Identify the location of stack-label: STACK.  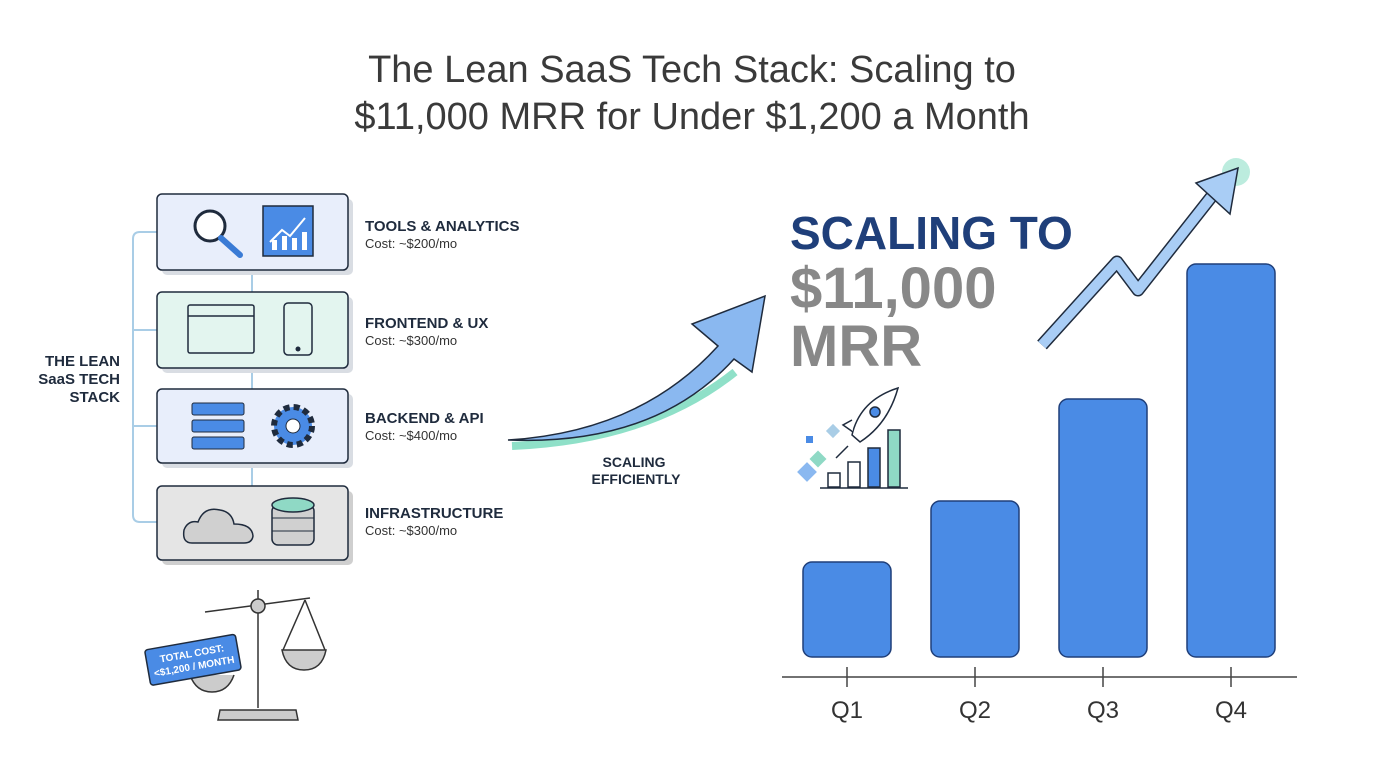
(94, 397).